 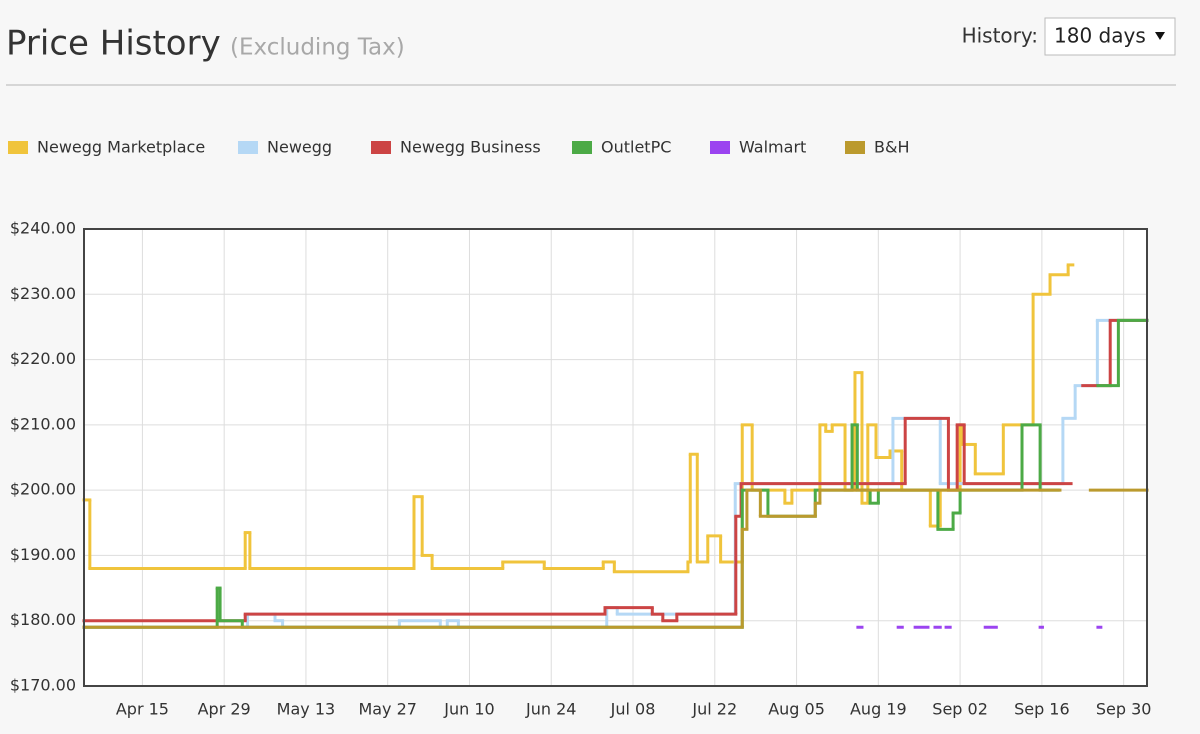 I want to click on x-tick-label: Jun 24, so click(x=550, y=709).